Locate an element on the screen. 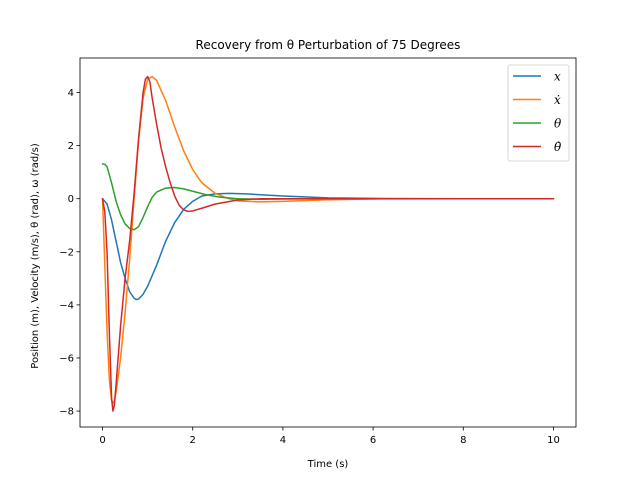  y-tick-label: −2 is located at coordinates (66, 252).